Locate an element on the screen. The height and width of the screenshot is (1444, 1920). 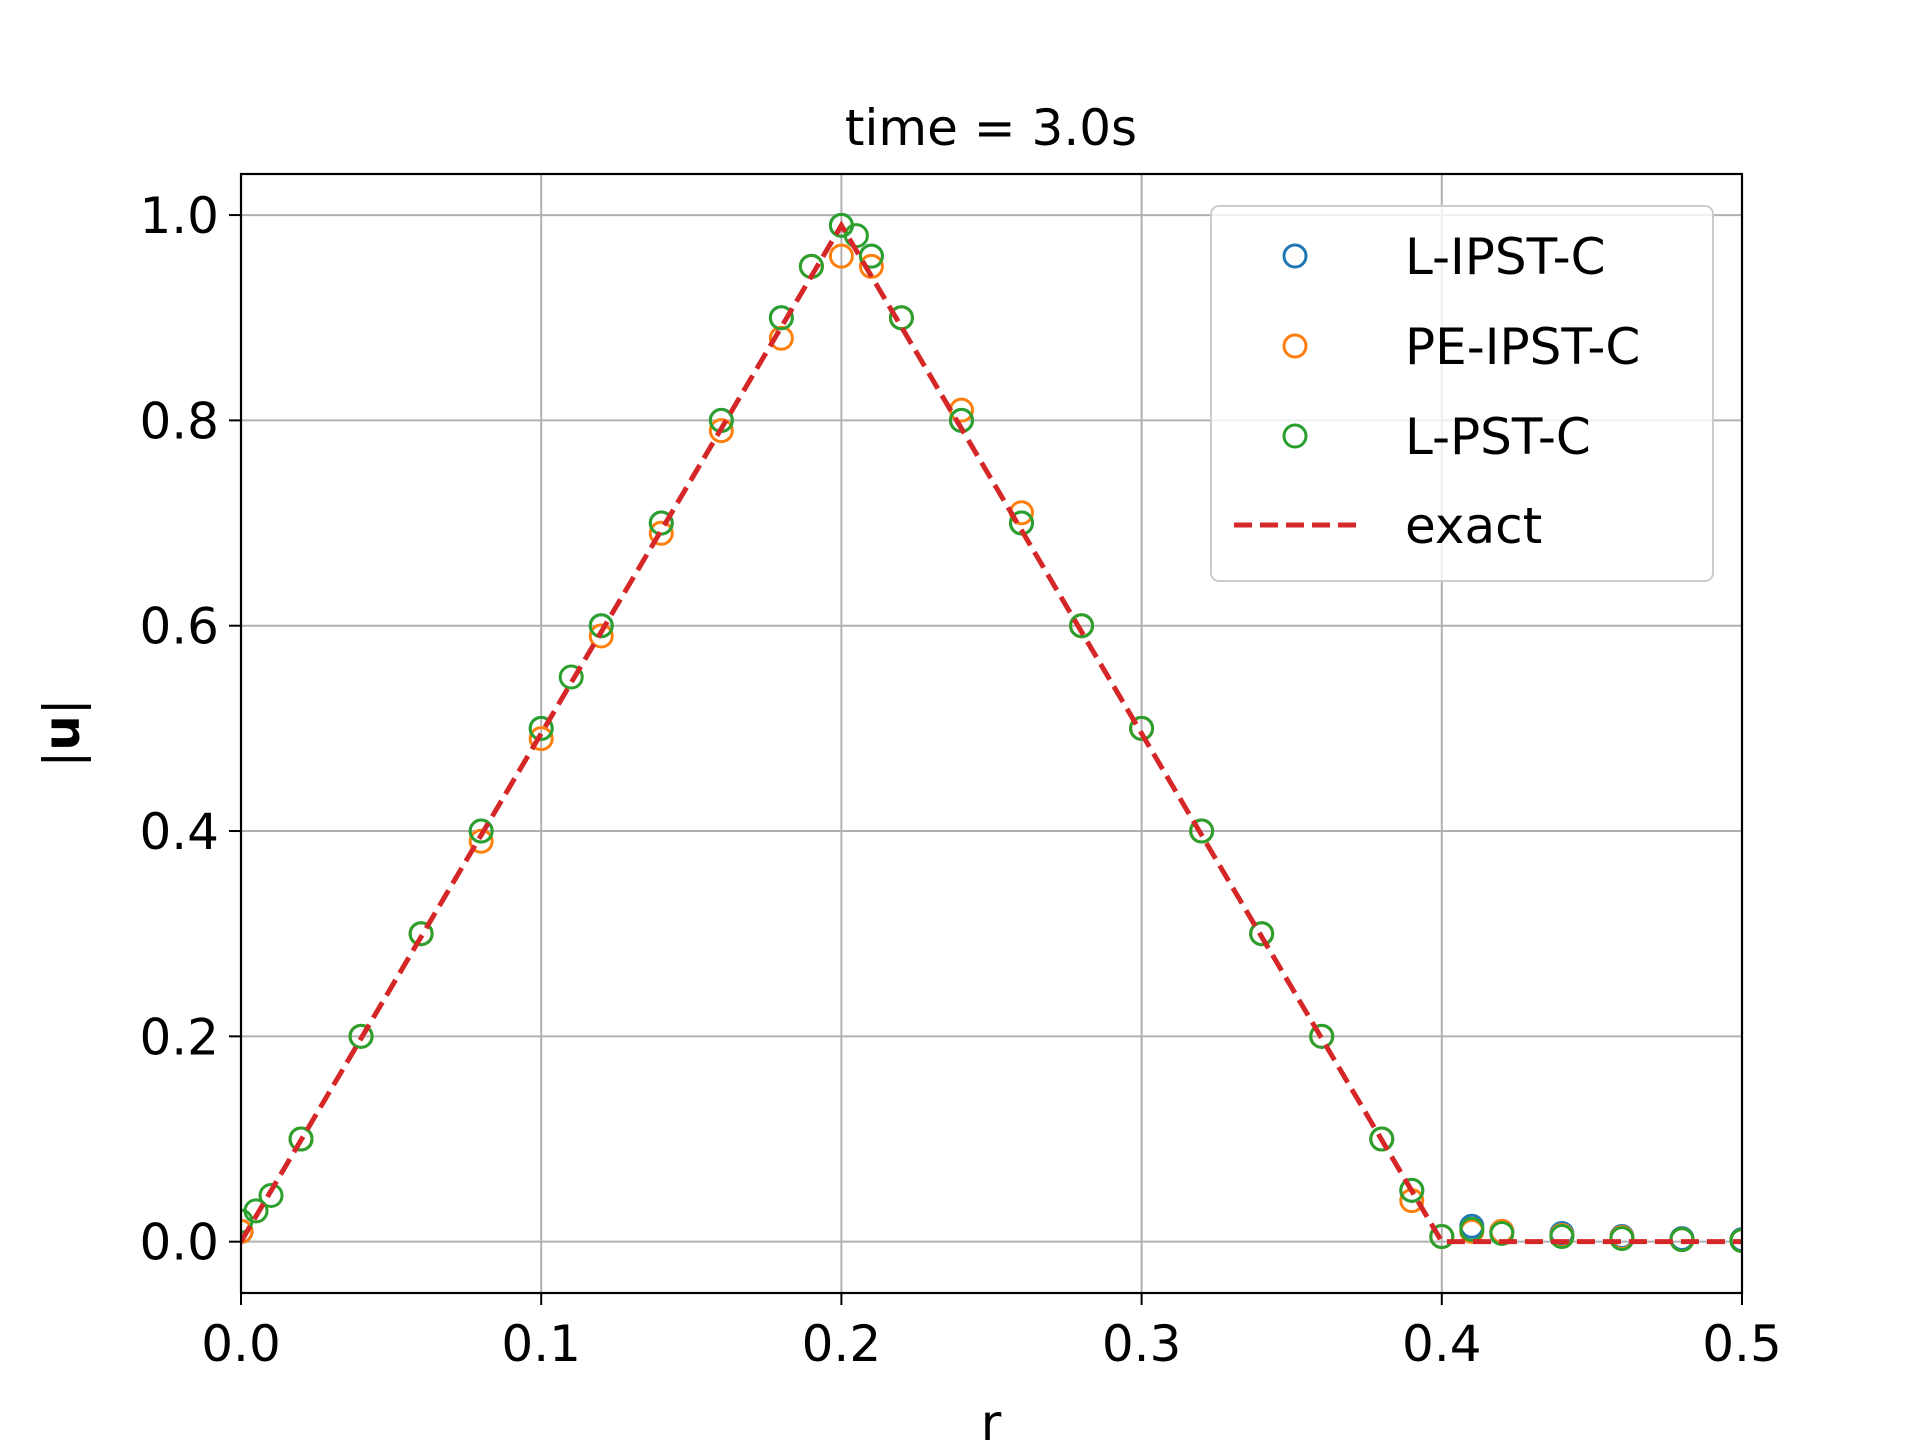
chart-title: time = 3.0s is located at coordinates (991, 128).